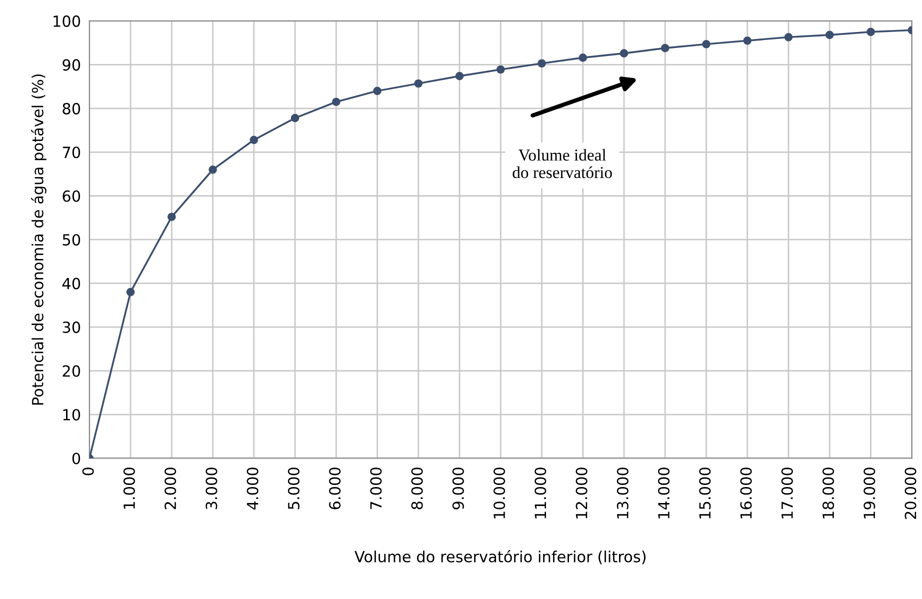 Image resolution: width=922 pixels, height=599 pixels. Describe the element at coordinates (71, 152) in the screenshot. I see `y-tick-label: 70` at that location.